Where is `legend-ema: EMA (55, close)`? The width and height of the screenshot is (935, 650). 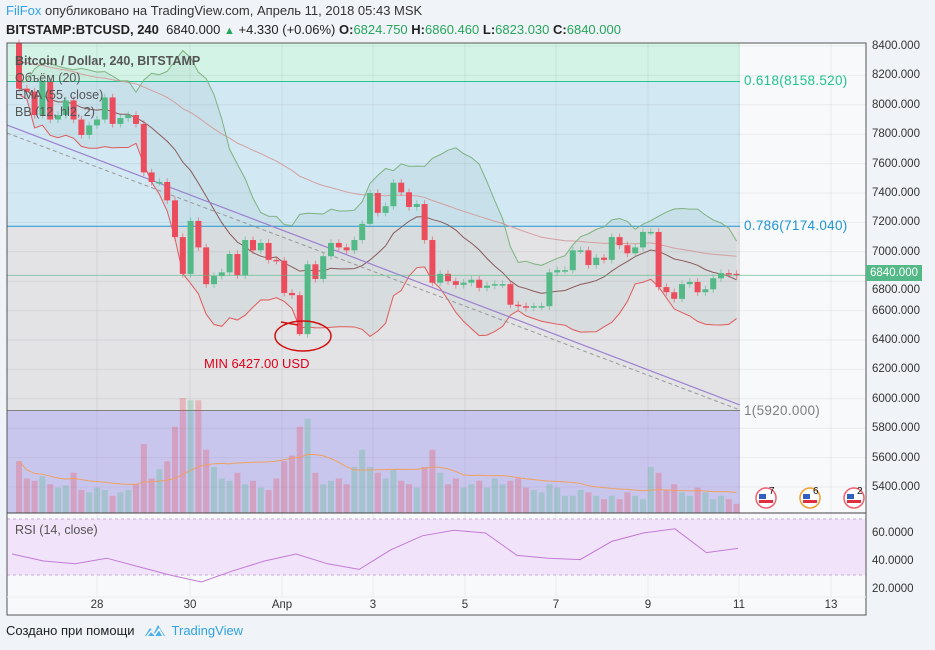
legend-ema: EMA (55, close) is located at coordinates (59, 95).